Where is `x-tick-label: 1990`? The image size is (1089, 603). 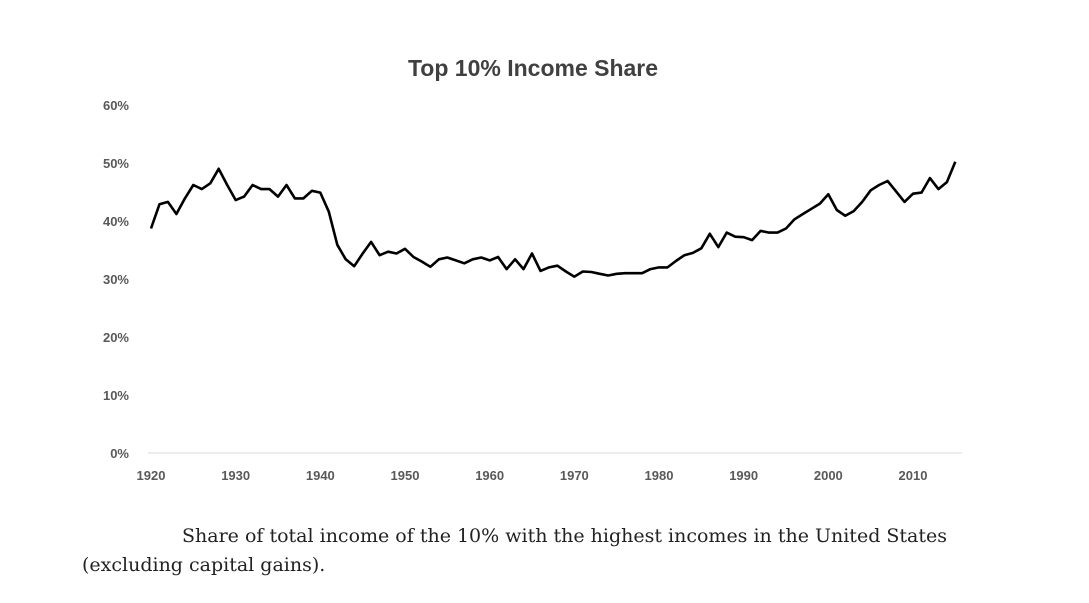
x-tick-label: 1990 is located at coordinates (743, 475).